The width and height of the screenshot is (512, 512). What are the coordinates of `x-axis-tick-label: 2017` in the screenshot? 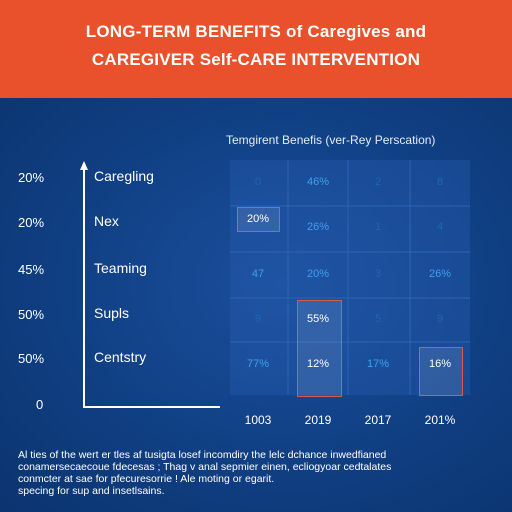 It's located at (378, 420).